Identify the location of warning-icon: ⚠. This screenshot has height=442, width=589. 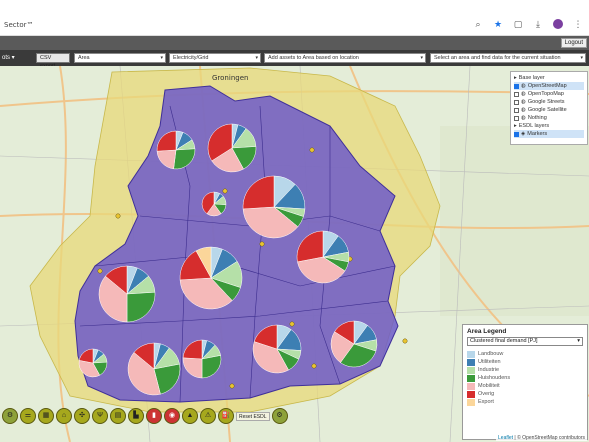
(208, 416).